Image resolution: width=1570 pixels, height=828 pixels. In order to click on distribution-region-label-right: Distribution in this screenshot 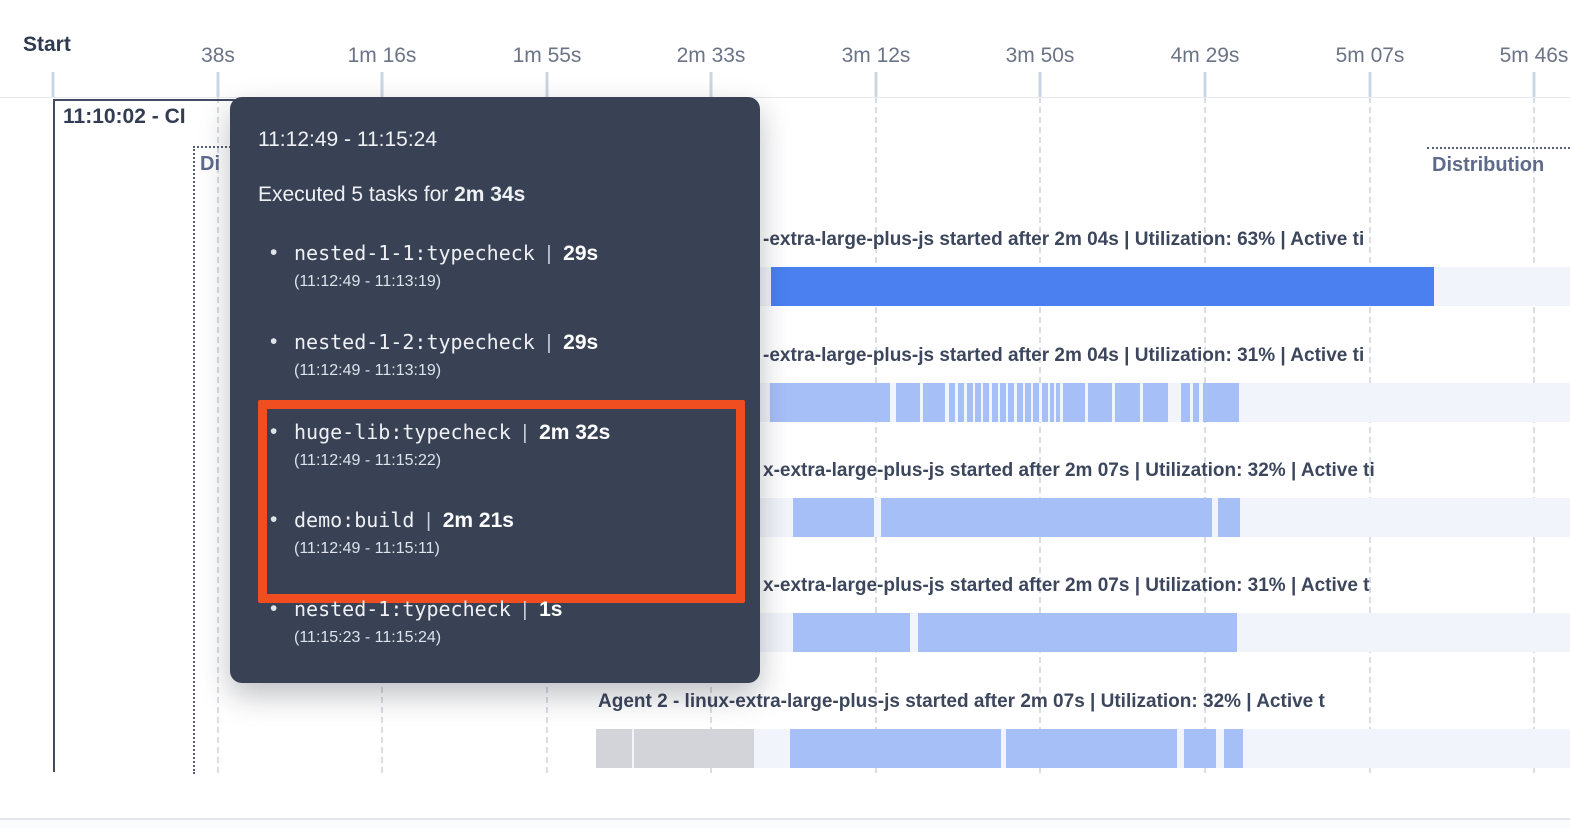, I will do `click(1488, 165)`.